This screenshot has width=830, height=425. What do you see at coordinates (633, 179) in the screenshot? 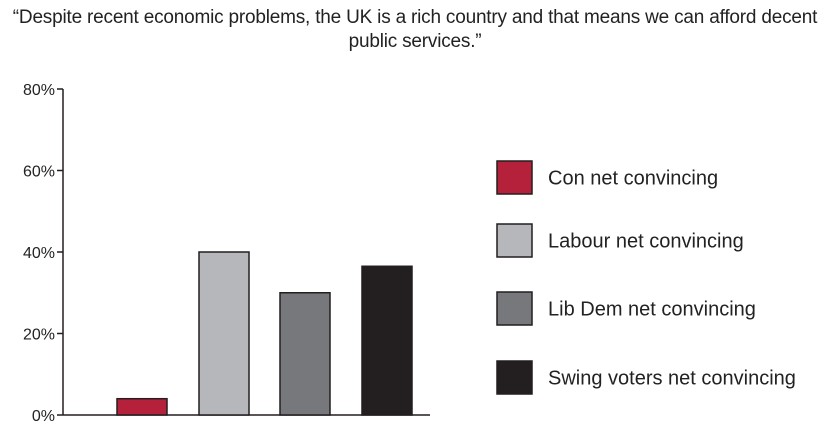
I see `legend-label: Con net convincing` at bounding box center [633, 179].